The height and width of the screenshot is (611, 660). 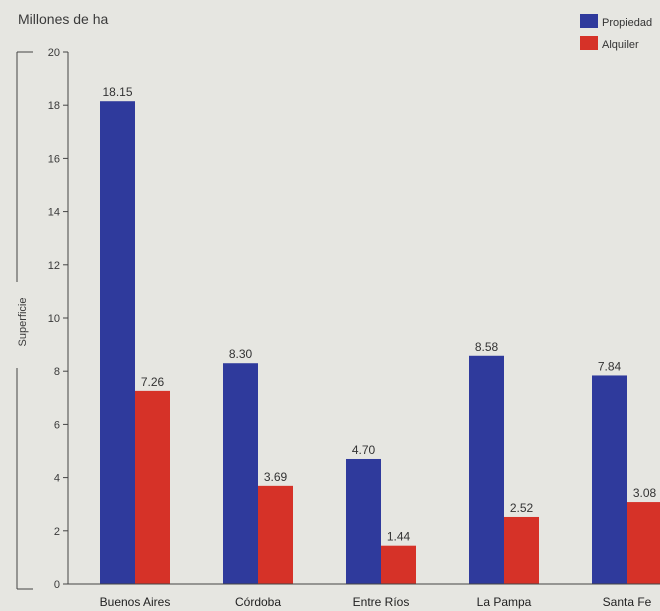 I want to click on category-label: La Pampa, so click(x=504, y=602).